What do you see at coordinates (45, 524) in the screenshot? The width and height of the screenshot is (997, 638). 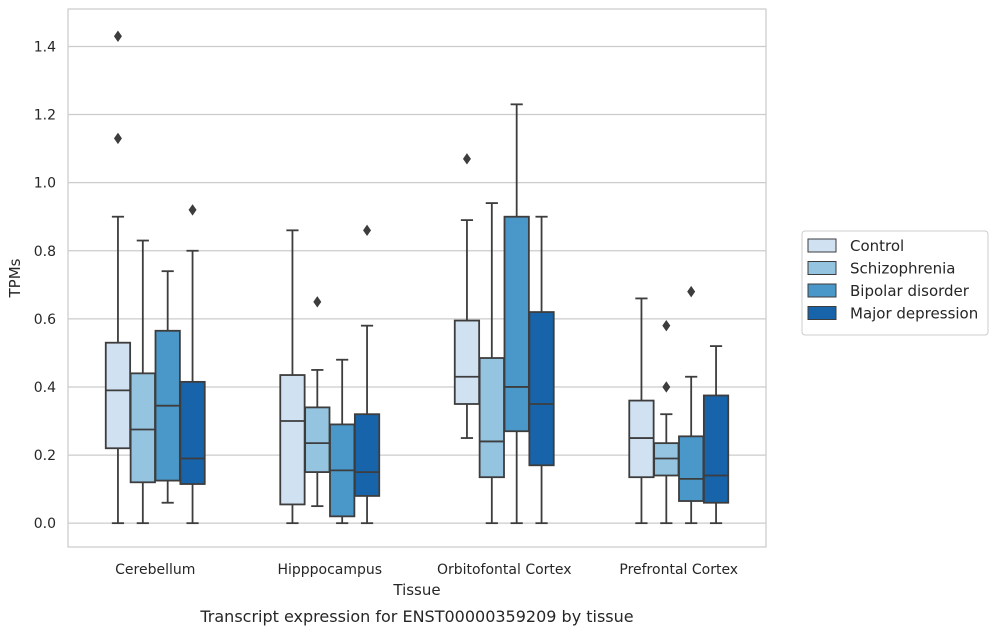 I see `y-tick-label: 0.0` at bounding box center [45, 524].